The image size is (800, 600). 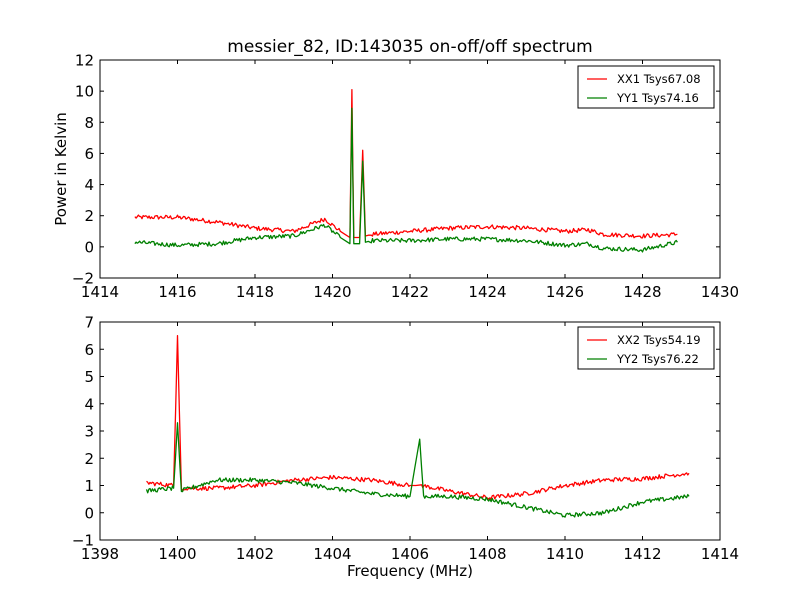 What do you see at coordinates (410, 554) in the screenshot?
I see `x-tick-label: 1406` at bounding box center [410, 554].